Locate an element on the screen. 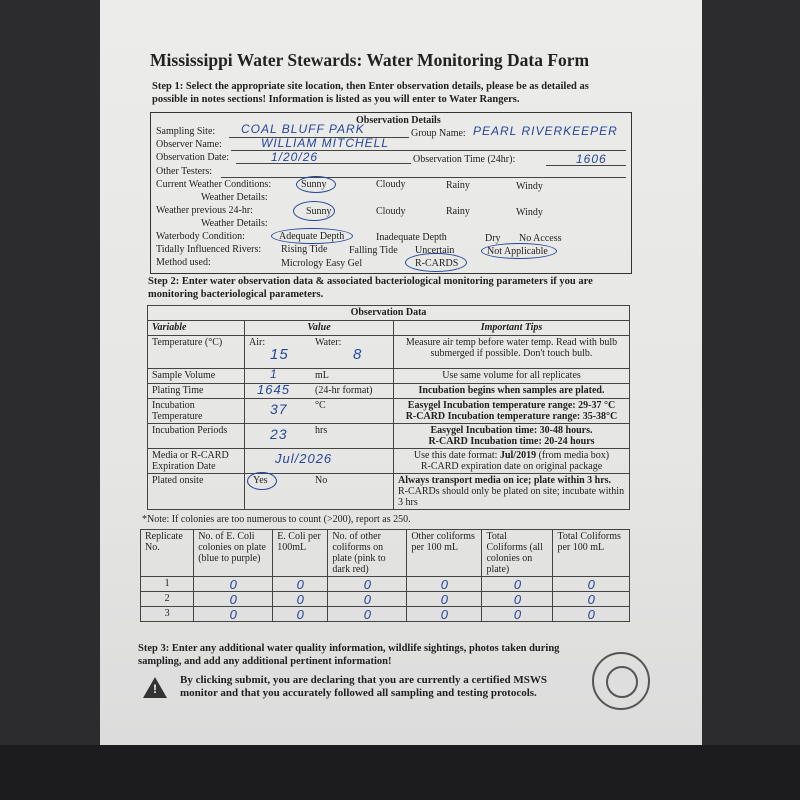 Image resolution: width=800 pixels, height=800 pixels. details-heading: Observation Details is located at coordinates (398, 120).